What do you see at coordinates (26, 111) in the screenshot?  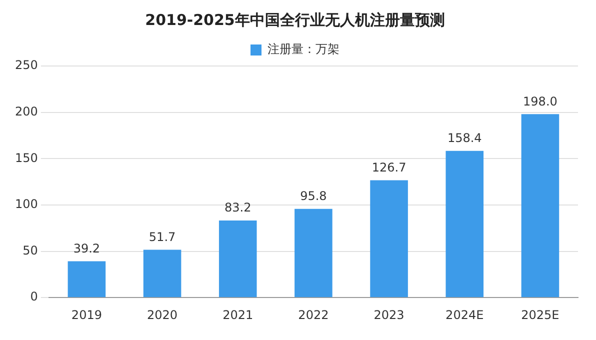 I see `y-tick-label: 200` at bounding box center [26, 111].